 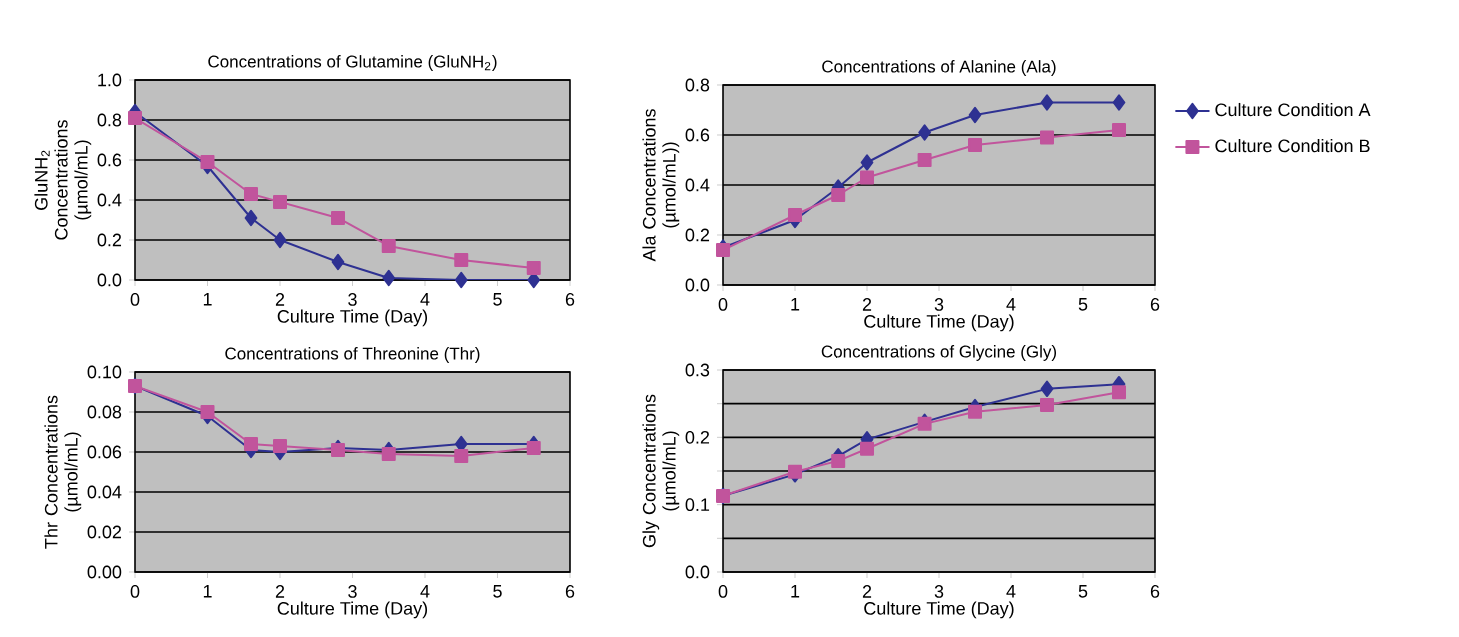 I want to click on y-tick-label: 0.1, so click(x=697, y=505).